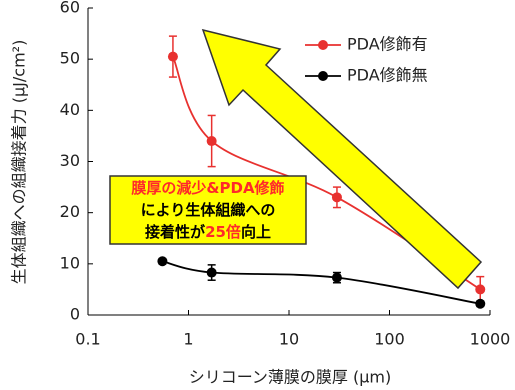  I want to click on x-axis-title: シリコーン薄膜の膜厚 (µm), so click(290, 377).